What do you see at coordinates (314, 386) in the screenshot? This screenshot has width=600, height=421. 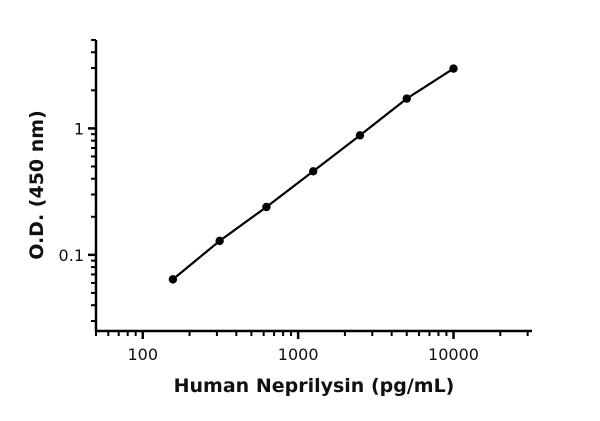 I see `x-axis-title: Human Neprilysin (pg/mL)` at bounding box center [314, 386].